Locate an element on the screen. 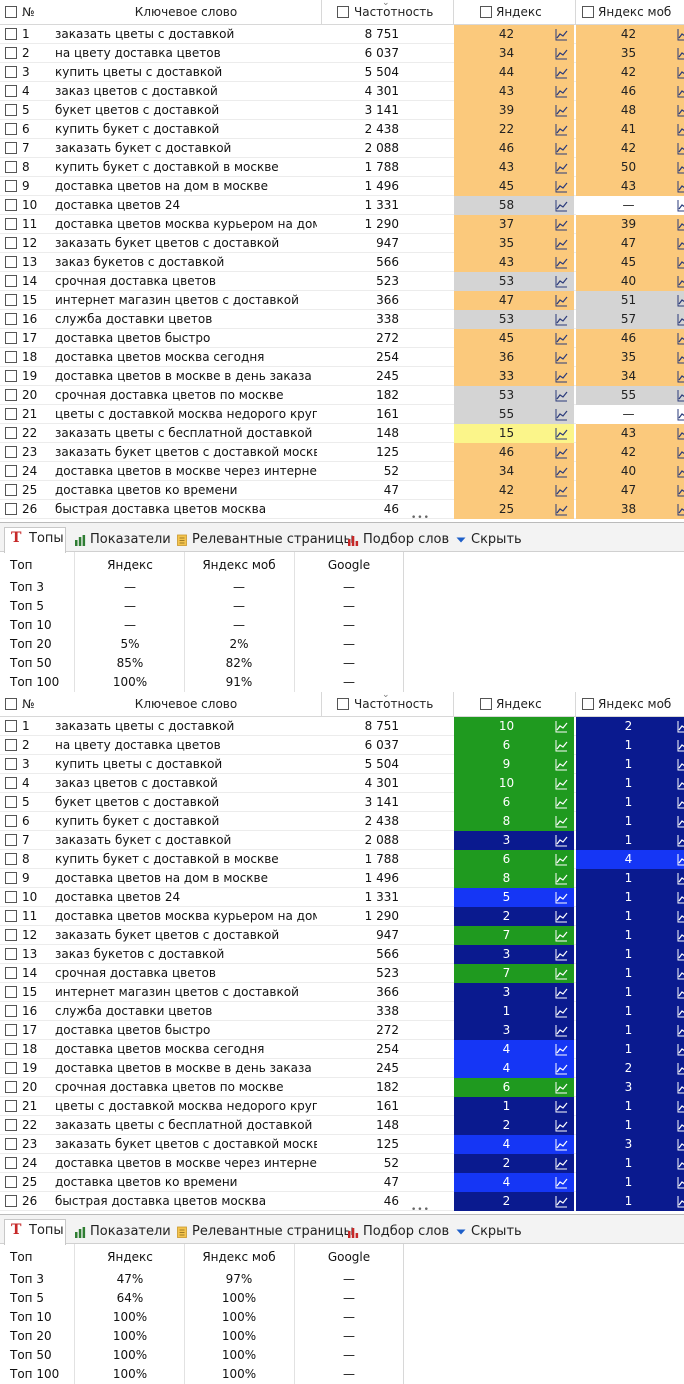  col-yandex-mob: Яндекс моб is located at coordinates (635, 704).